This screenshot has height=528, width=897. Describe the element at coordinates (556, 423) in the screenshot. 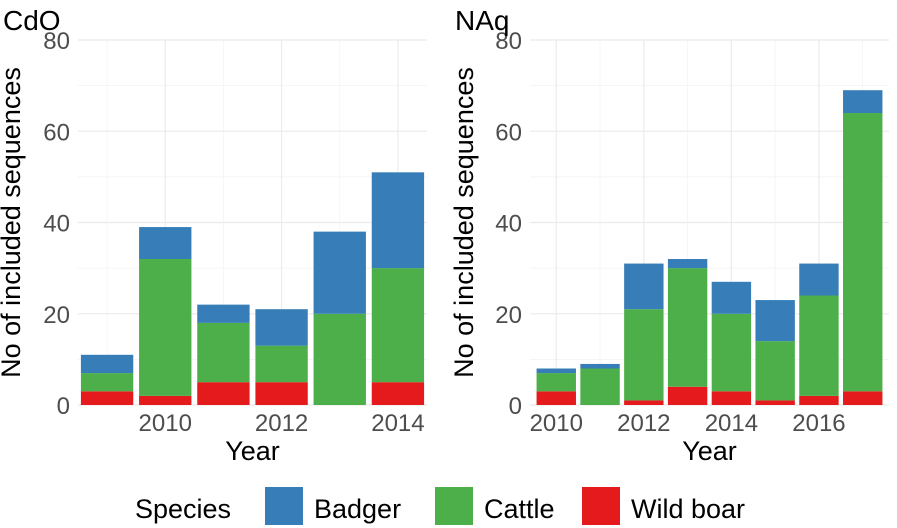

I see `panel2-xtick-label: 2010` at that location.